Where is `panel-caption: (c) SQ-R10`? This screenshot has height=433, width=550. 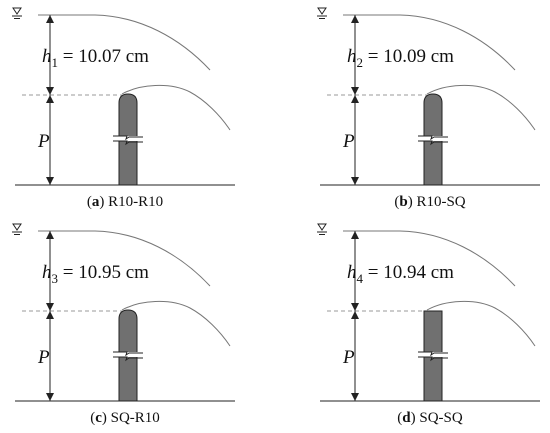 panel-caption: (c) SQ-R10 is located at coordinates (125, 418).